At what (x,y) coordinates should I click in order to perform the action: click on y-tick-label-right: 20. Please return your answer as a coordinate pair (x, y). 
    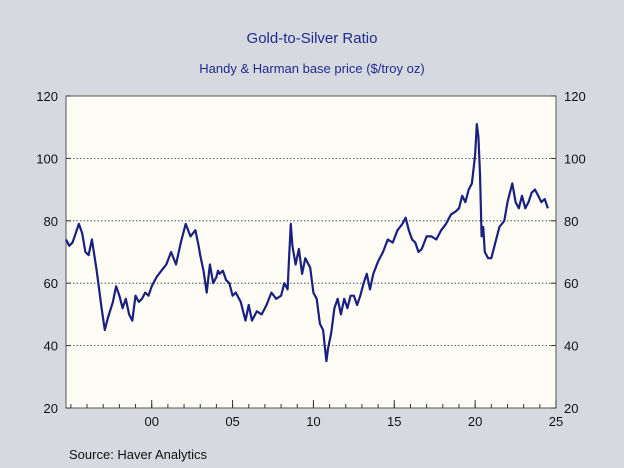
    Looking at the image, I should click on (571, 408).